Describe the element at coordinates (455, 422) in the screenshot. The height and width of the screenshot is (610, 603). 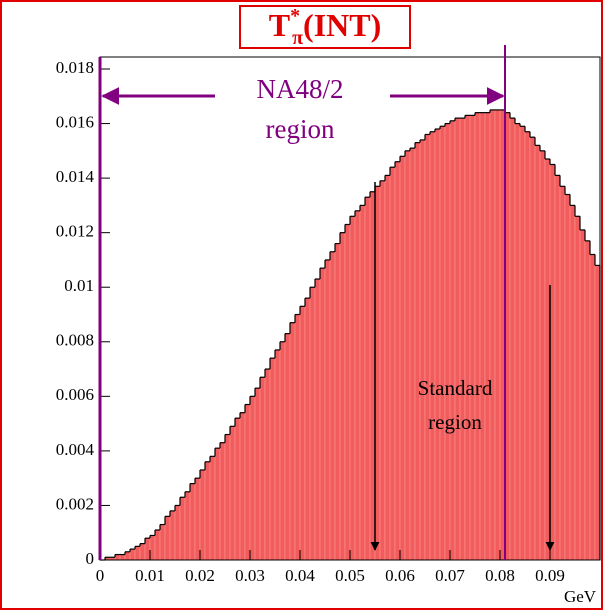
I see `annotation: region` at that location.